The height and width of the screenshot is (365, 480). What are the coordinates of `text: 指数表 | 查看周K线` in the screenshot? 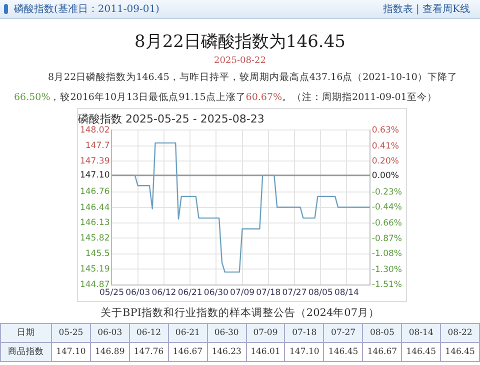 It's located at (426, 9).